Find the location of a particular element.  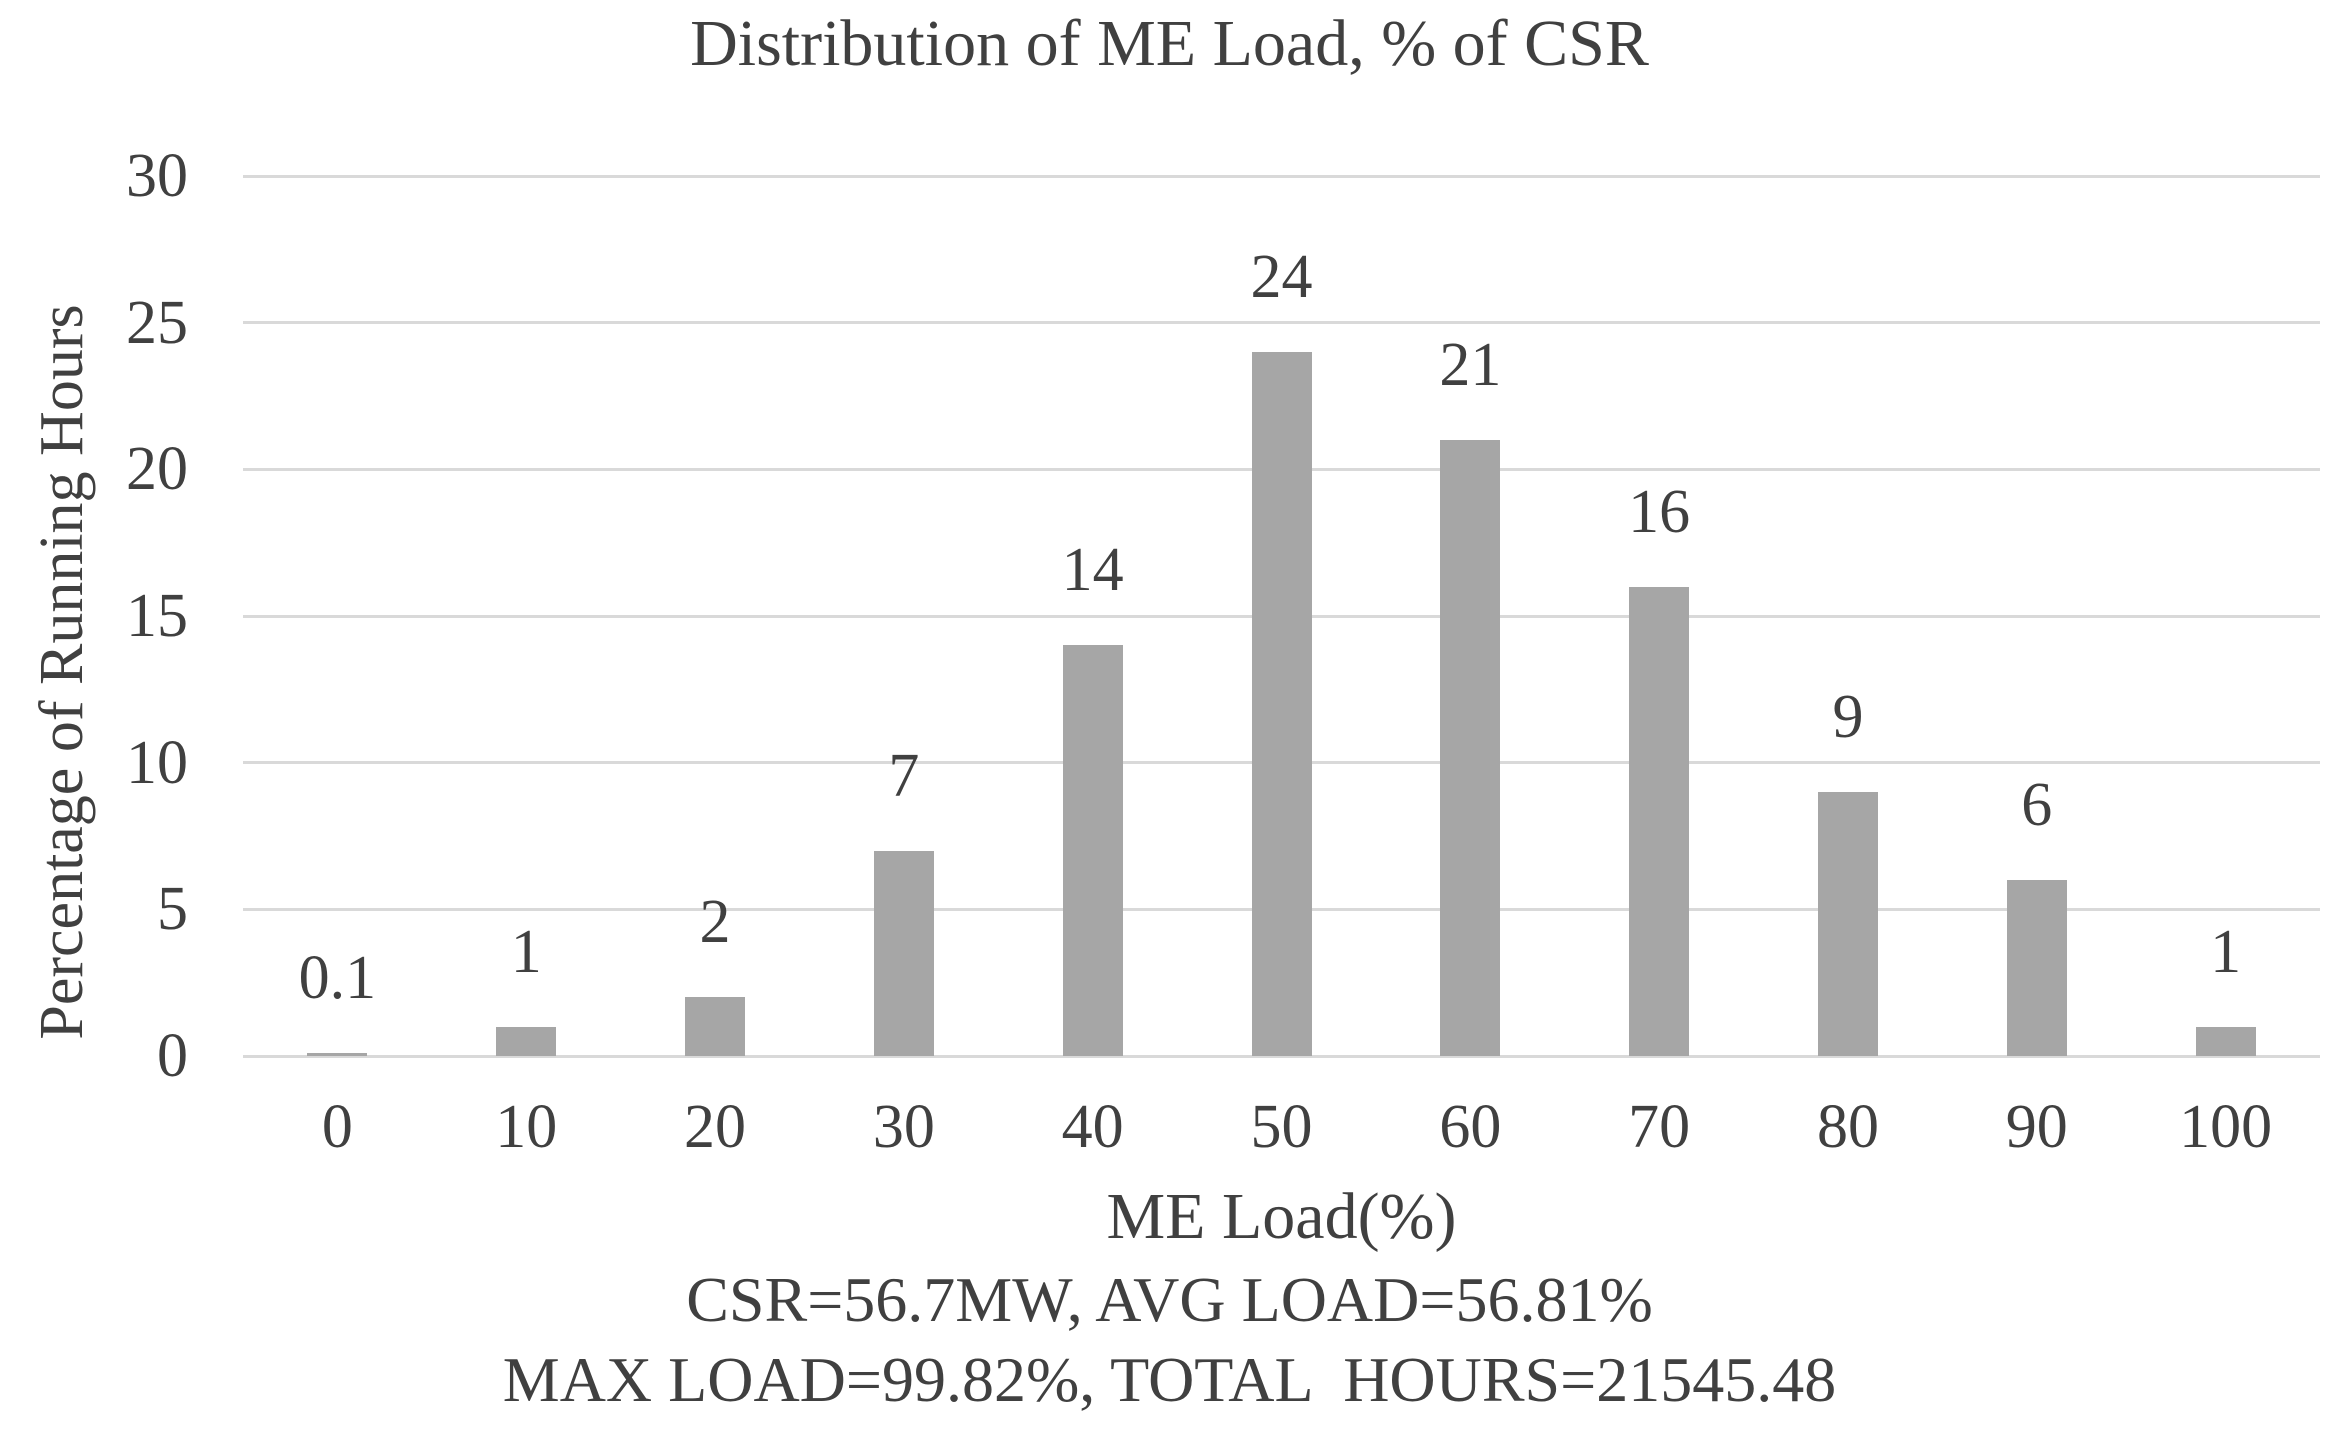

x-tick-label: 100 is located at coordinates (2226, 1127).